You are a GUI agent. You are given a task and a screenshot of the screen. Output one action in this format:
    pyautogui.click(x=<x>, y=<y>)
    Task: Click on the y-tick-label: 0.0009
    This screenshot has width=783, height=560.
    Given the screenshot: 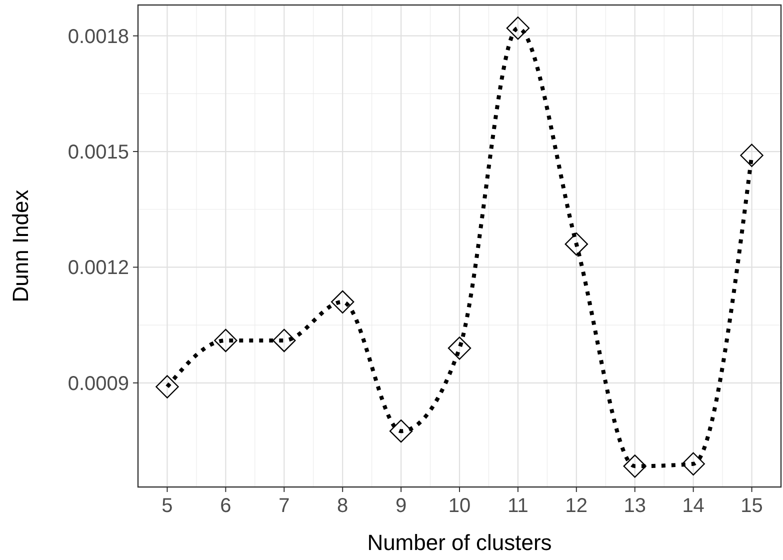 What is the action you would take?
    pyautogui.click(x=98, y=383)
    